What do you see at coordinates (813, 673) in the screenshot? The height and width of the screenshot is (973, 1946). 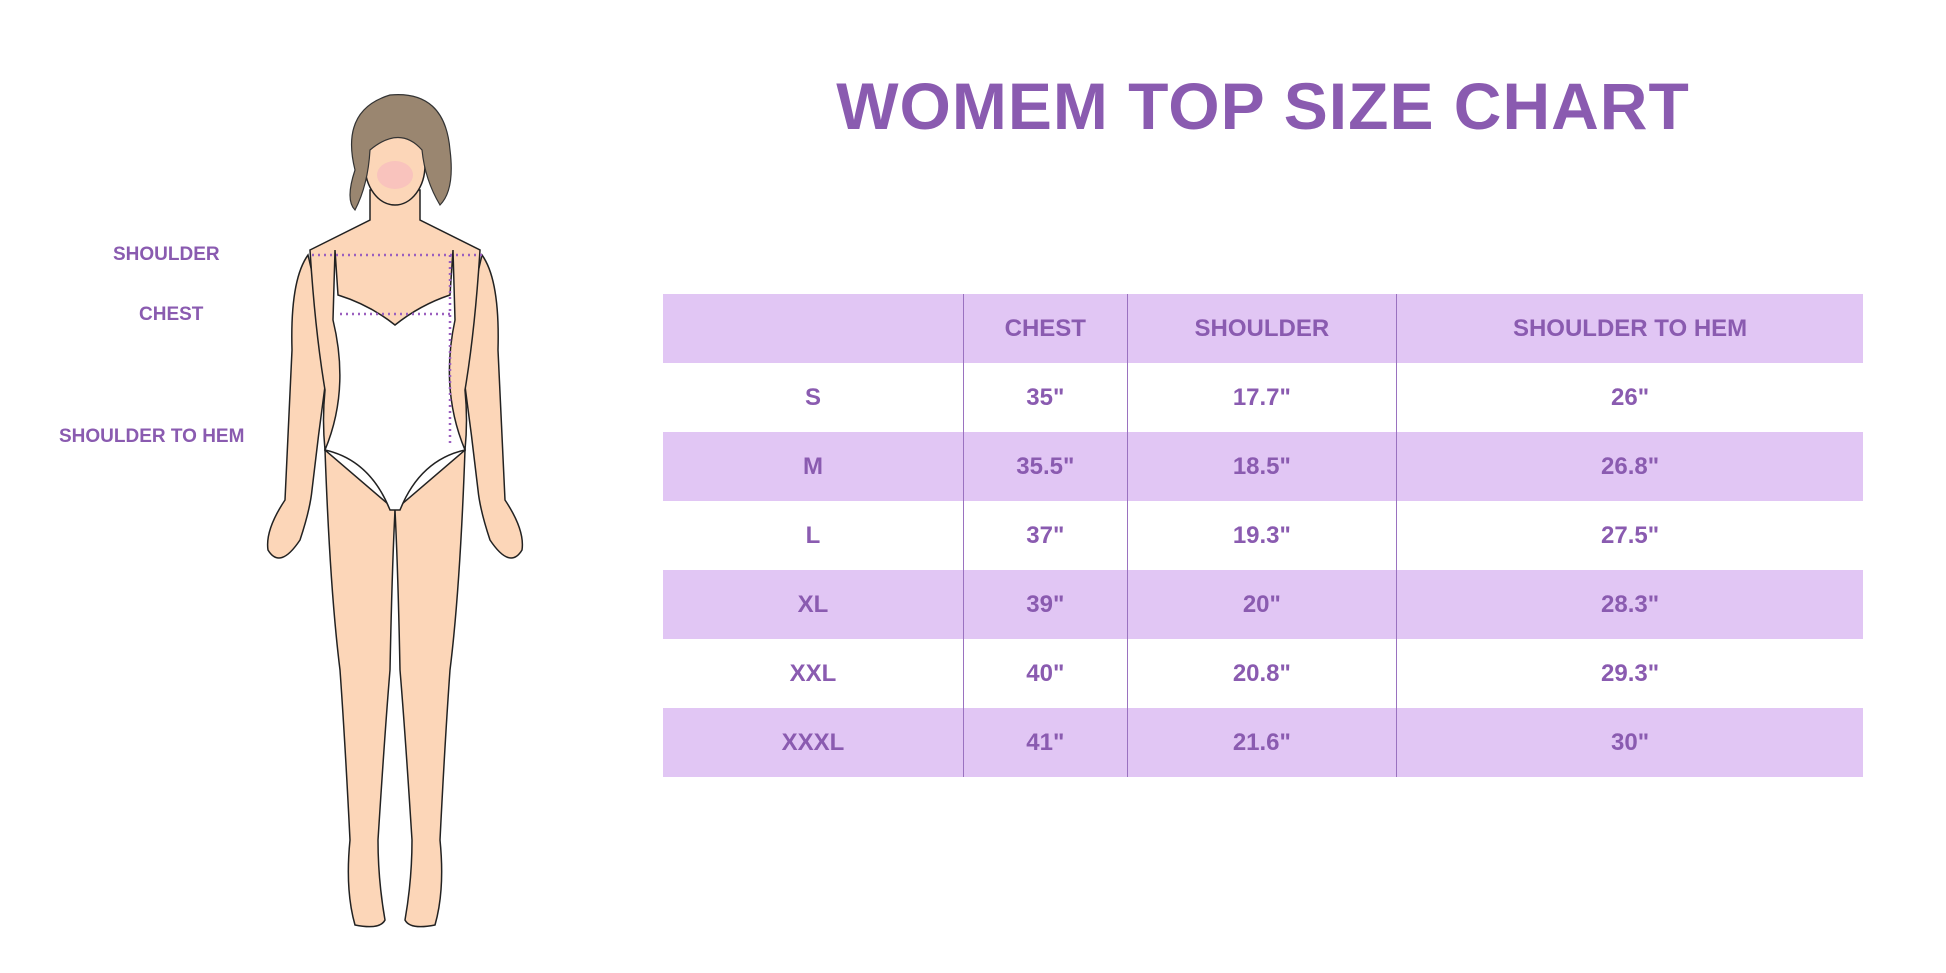 I see `size-label: XXL` at bounding box center [813, 673].